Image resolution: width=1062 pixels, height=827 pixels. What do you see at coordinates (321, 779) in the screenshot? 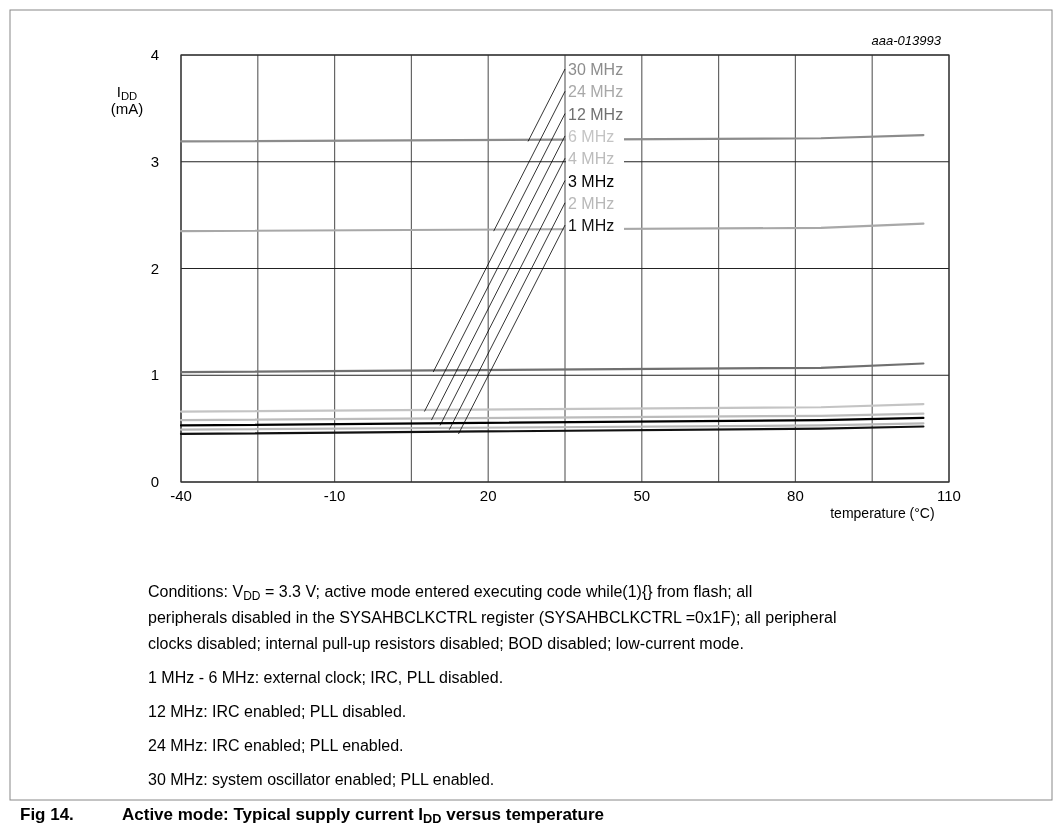
I see `text: 30 MHz: system oscillator enabled; PLL enabled.` at bounding box center [321, 779].